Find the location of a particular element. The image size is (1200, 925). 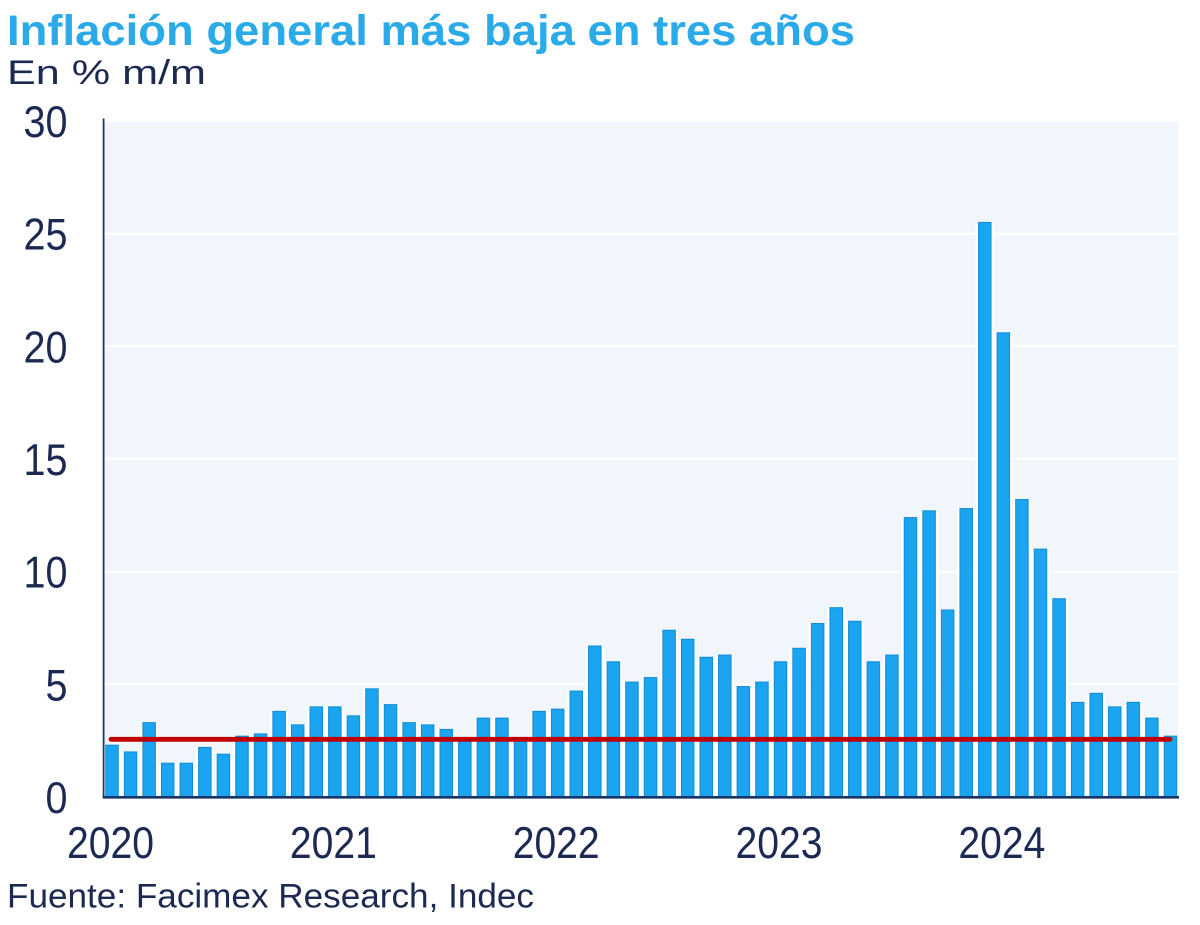

svg-text: 25 is located at coordinates (46, 235).